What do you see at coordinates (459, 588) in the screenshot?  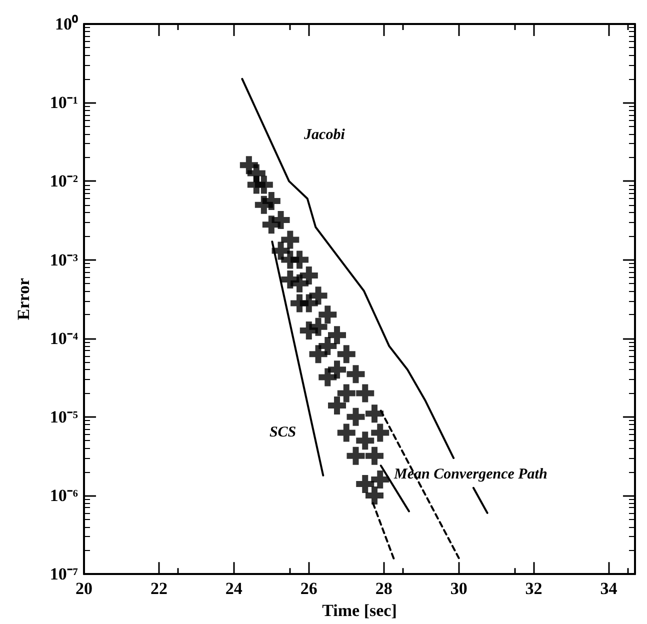 I see `x-tick-label: 30` at bounding box center [459, 588].